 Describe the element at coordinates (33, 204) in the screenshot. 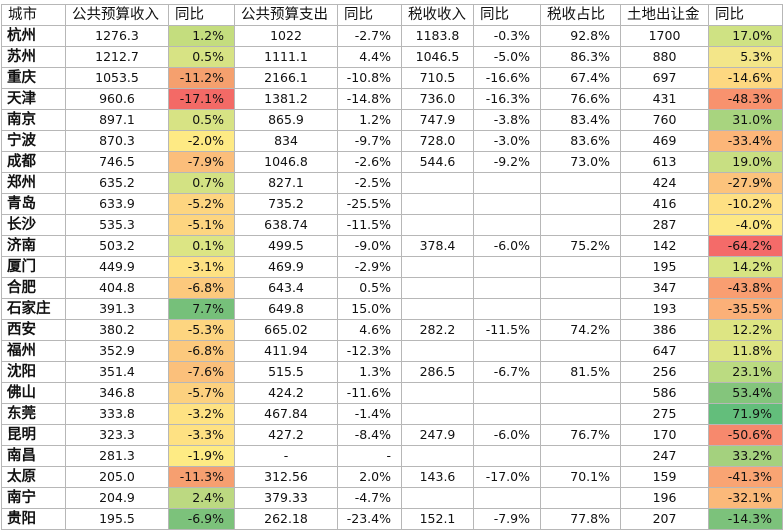

I see `city-cell: 青岛` at that location.